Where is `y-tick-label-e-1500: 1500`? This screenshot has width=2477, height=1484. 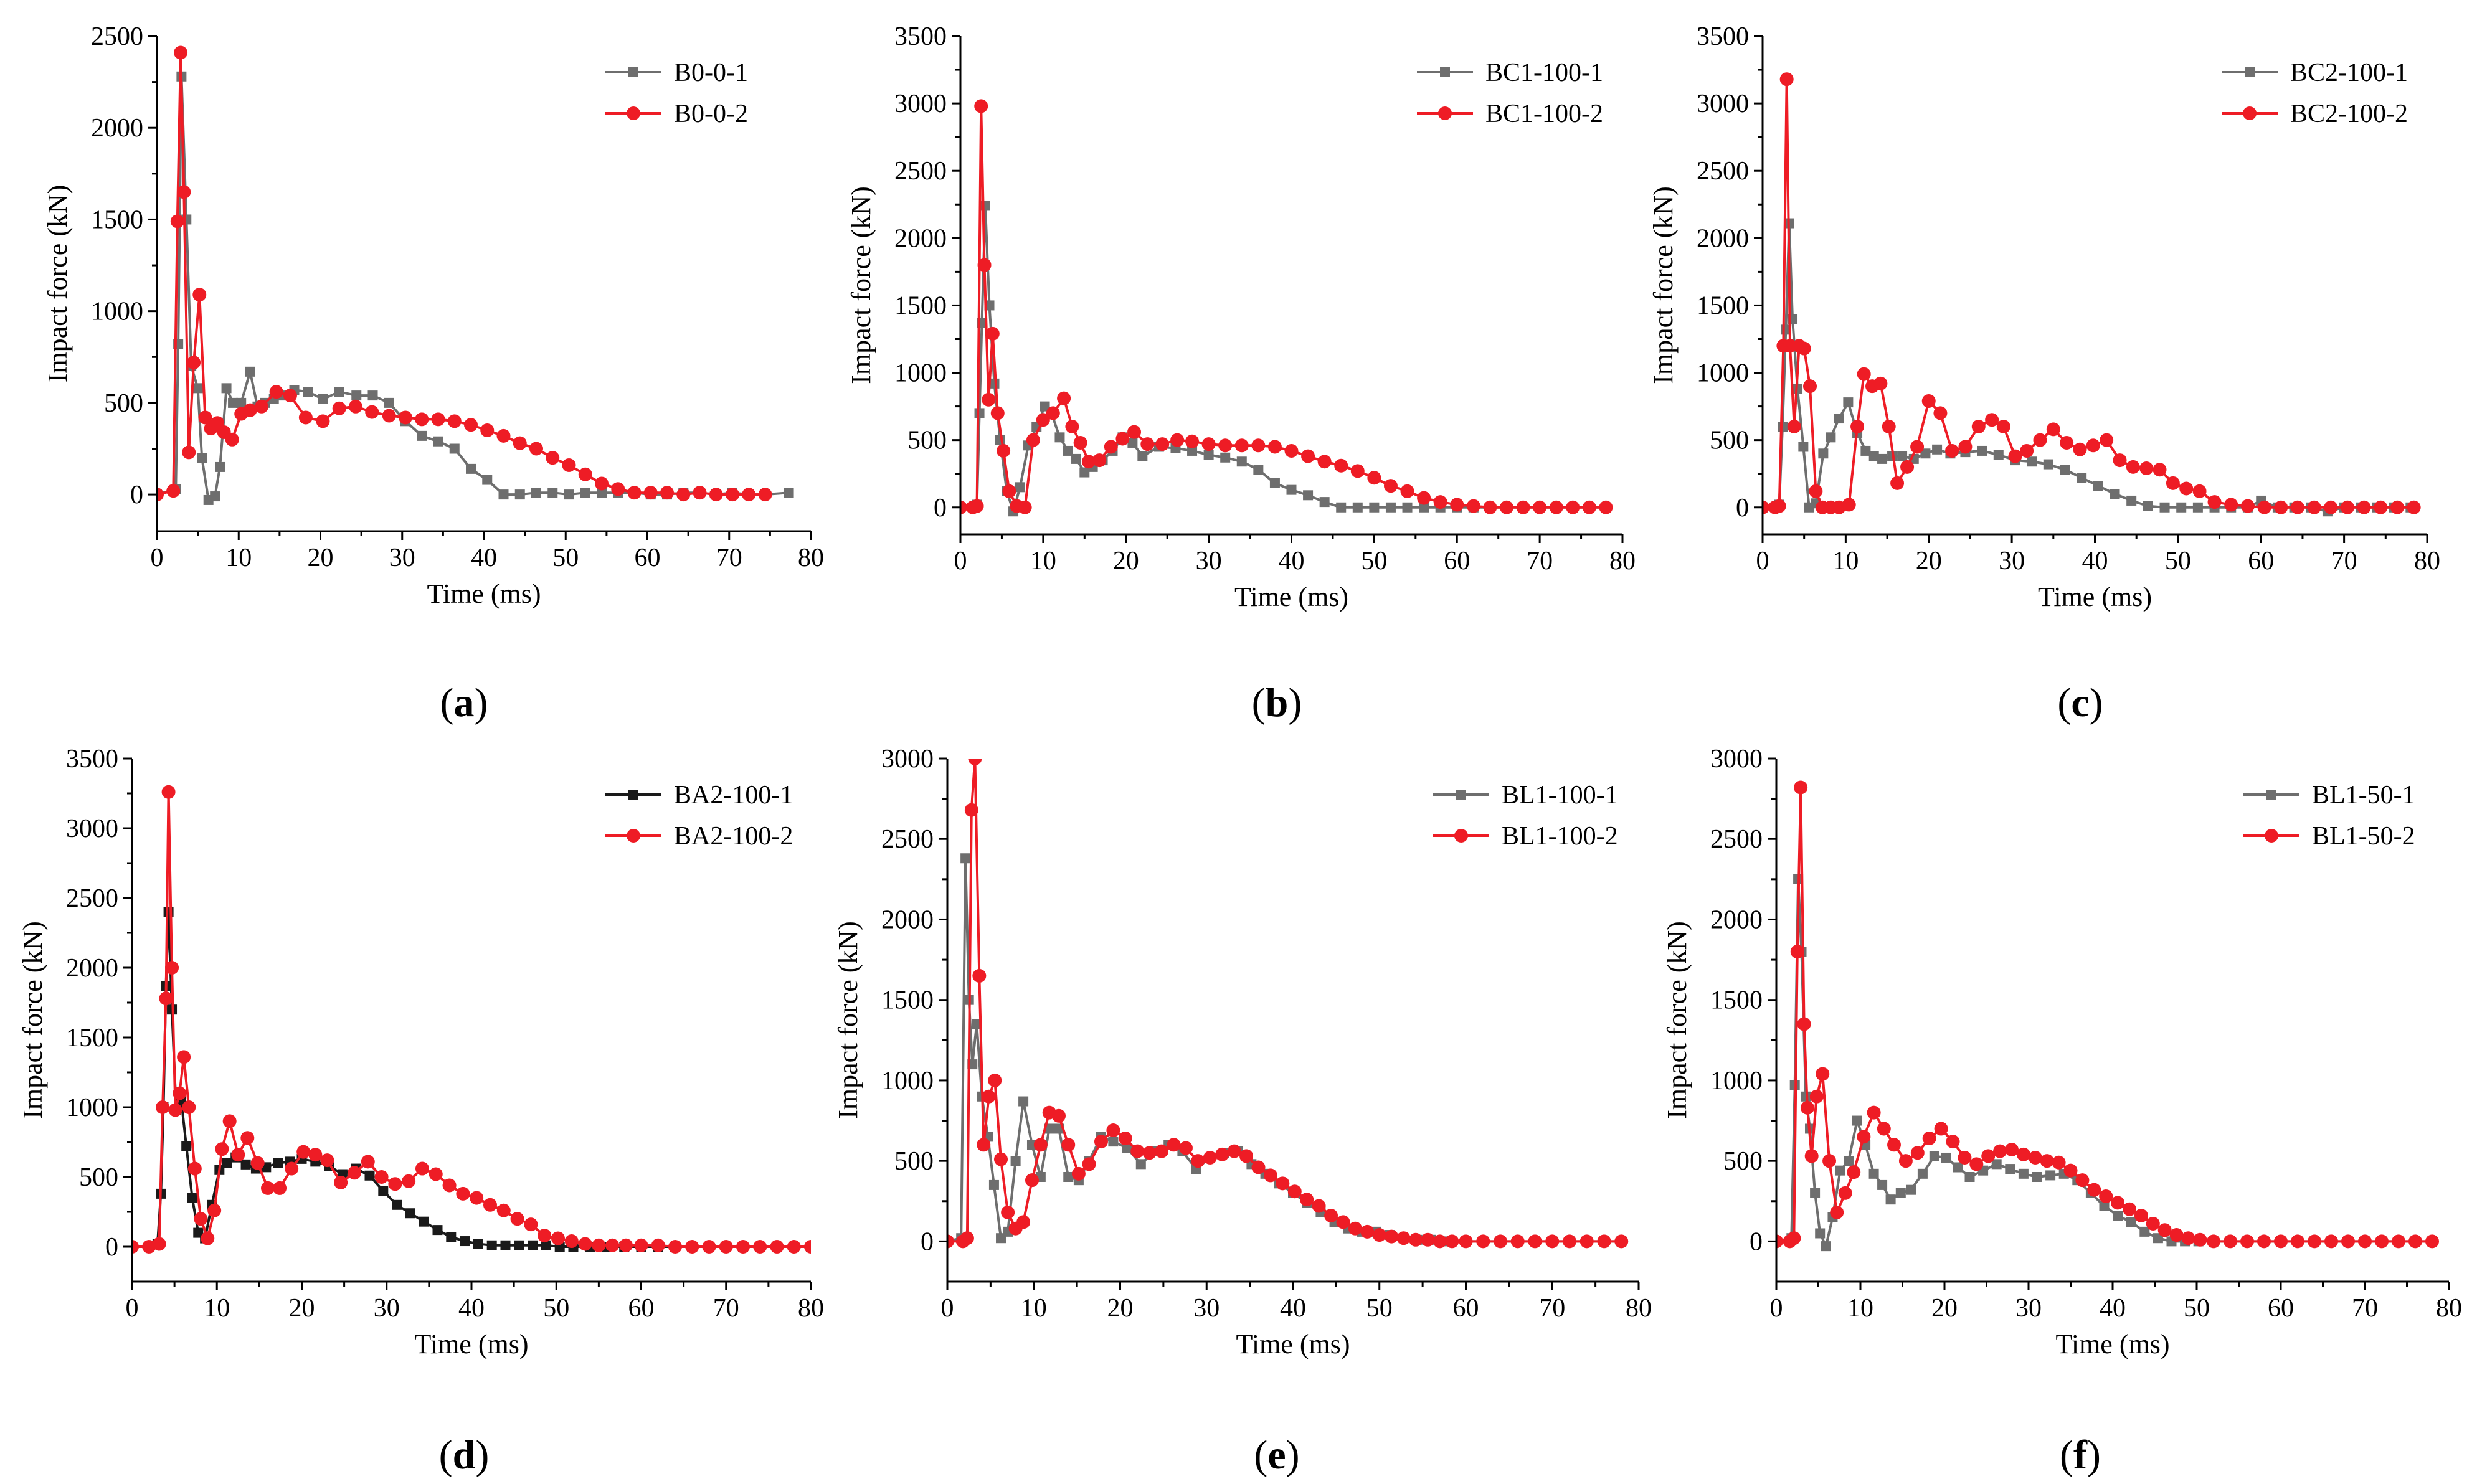
y-tick-label-e-1500: 1500 is located at coordinates (907, 1000).